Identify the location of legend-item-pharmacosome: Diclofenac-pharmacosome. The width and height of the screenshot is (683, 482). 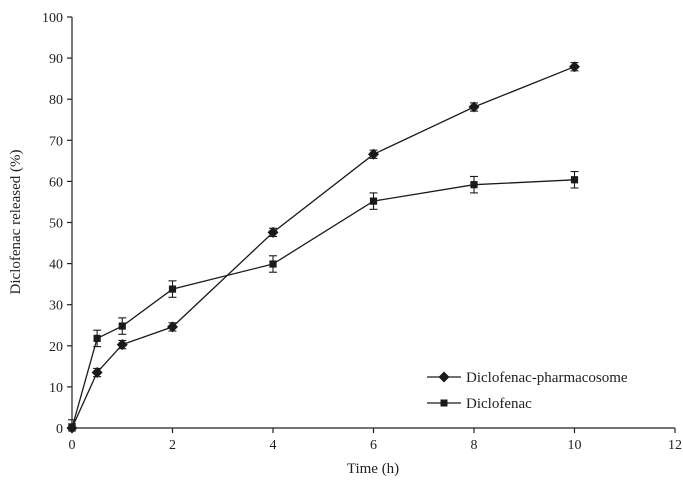
(527, 378).